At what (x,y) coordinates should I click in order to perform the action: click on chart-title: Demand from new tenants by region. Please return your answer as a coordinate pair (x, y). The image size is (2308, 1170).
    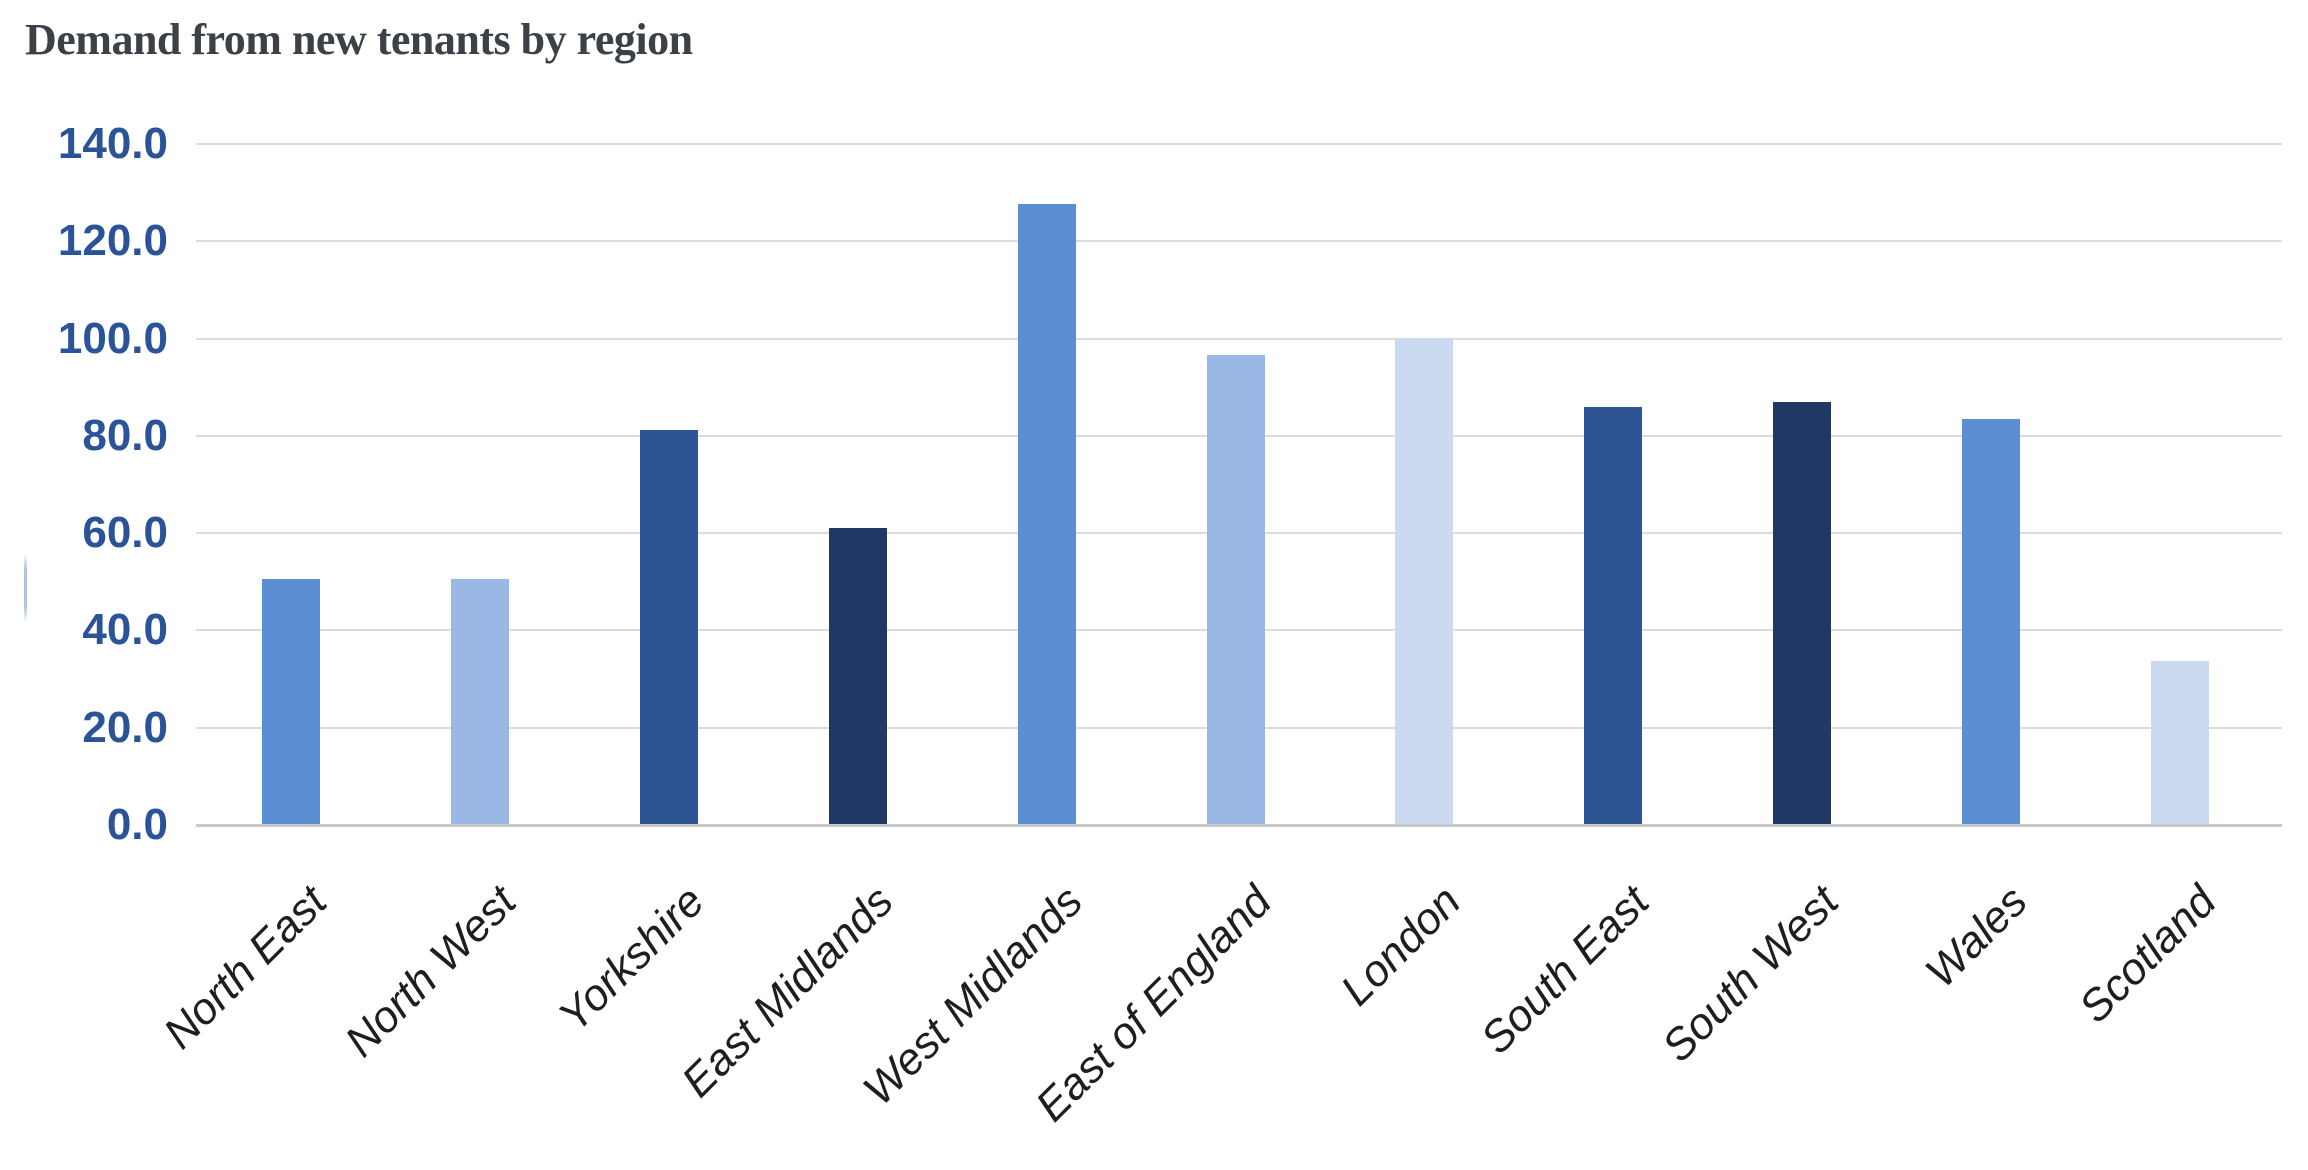
    Looking at the image, I should click on (359, 39).